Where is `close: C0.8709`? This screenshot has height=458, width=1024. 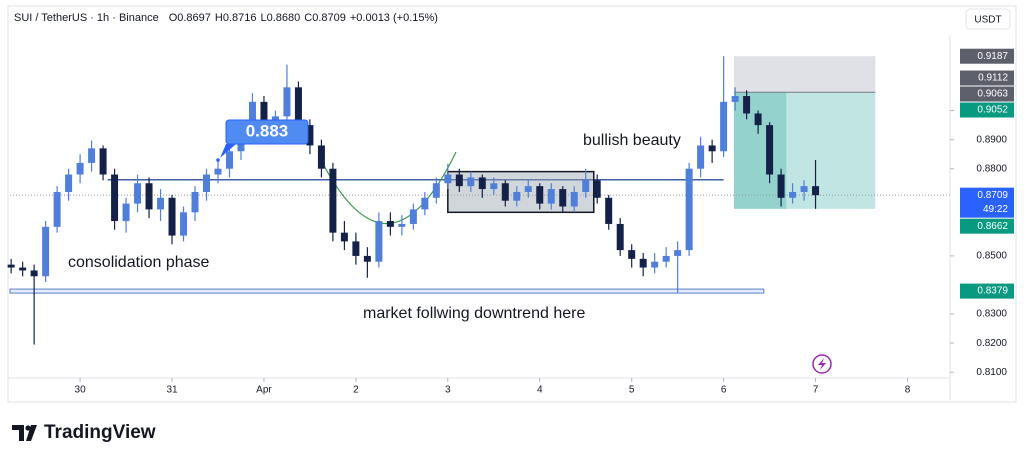 close: C0.8709 is located at coordinates (325, 18).